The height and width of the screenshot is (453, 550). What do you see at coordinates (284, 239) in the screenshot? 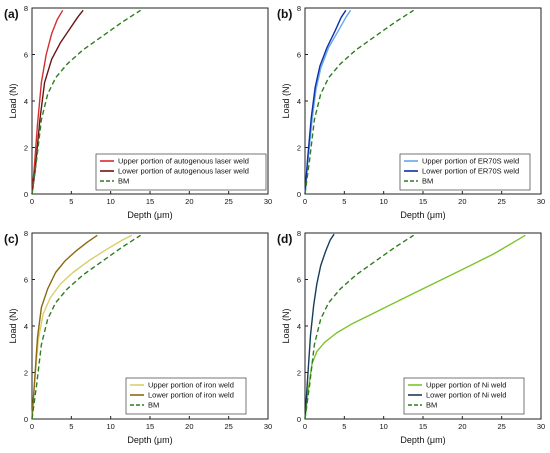
I see `panel-label: (d)` at bounding box center [284, 239].